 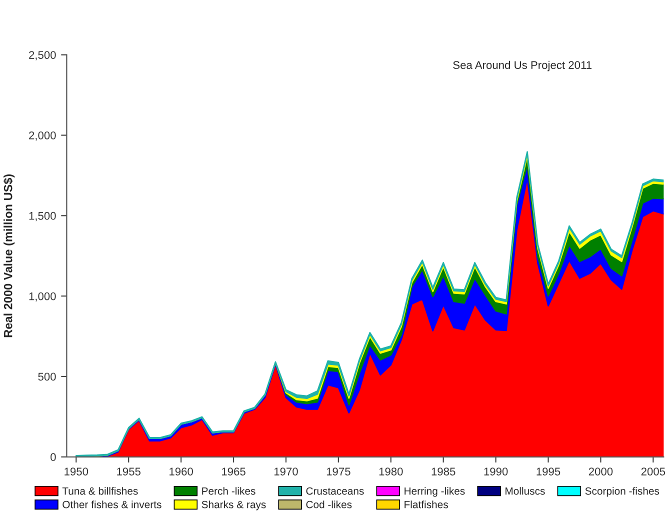 I want to click on legend-label: Tuna & billfishes, so click(x=100, y=491).